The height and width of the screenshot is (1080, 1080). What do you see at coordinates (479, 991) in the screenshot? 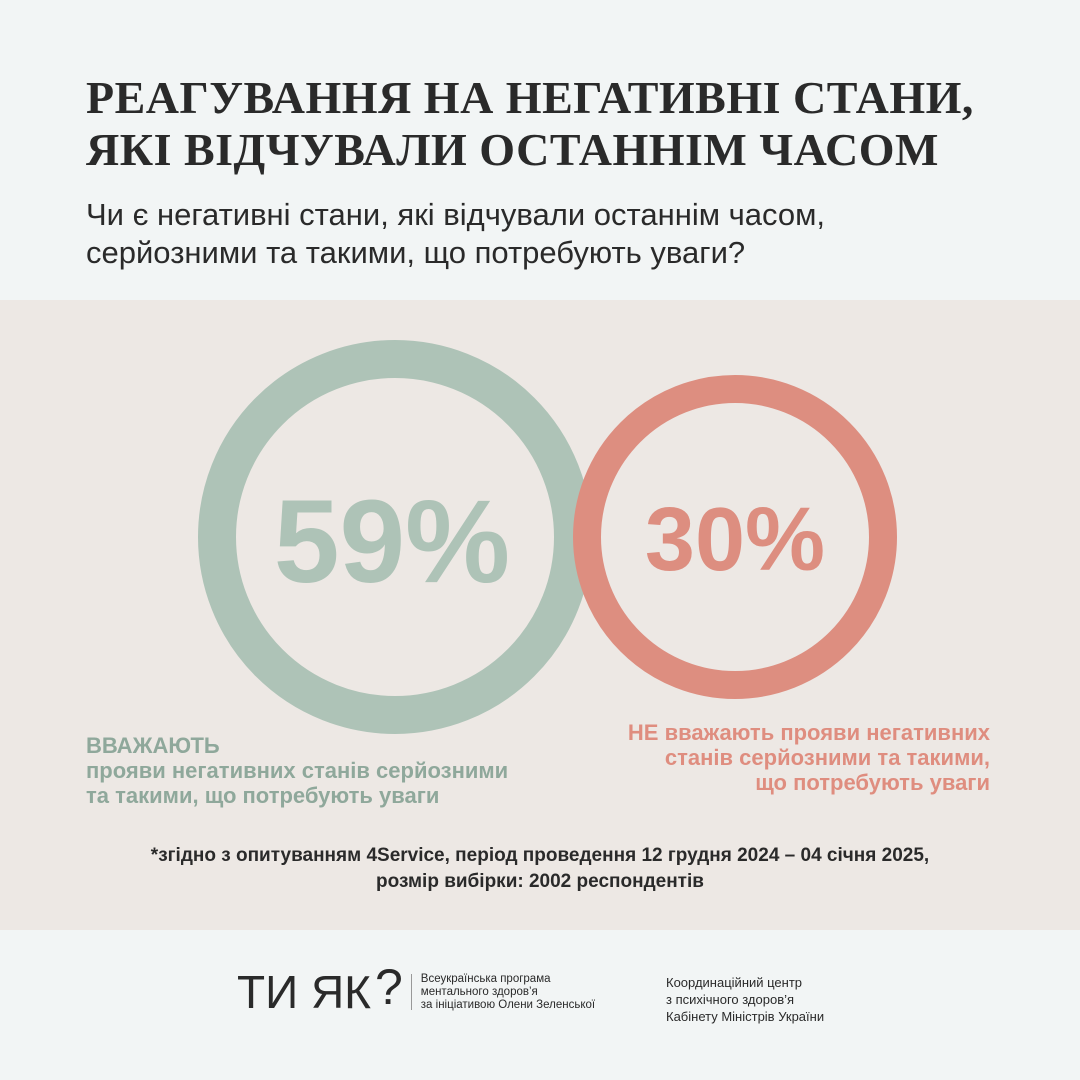
I see `program-line: ментального здоров’я` at bounding box center [479, 991].